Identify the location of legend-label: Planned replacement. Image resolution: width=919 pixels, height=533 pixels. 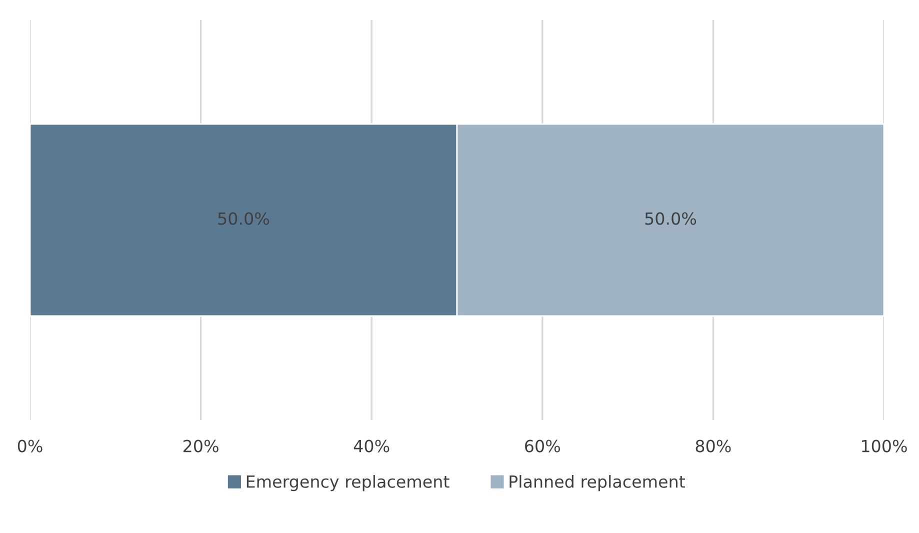
(597, 483).